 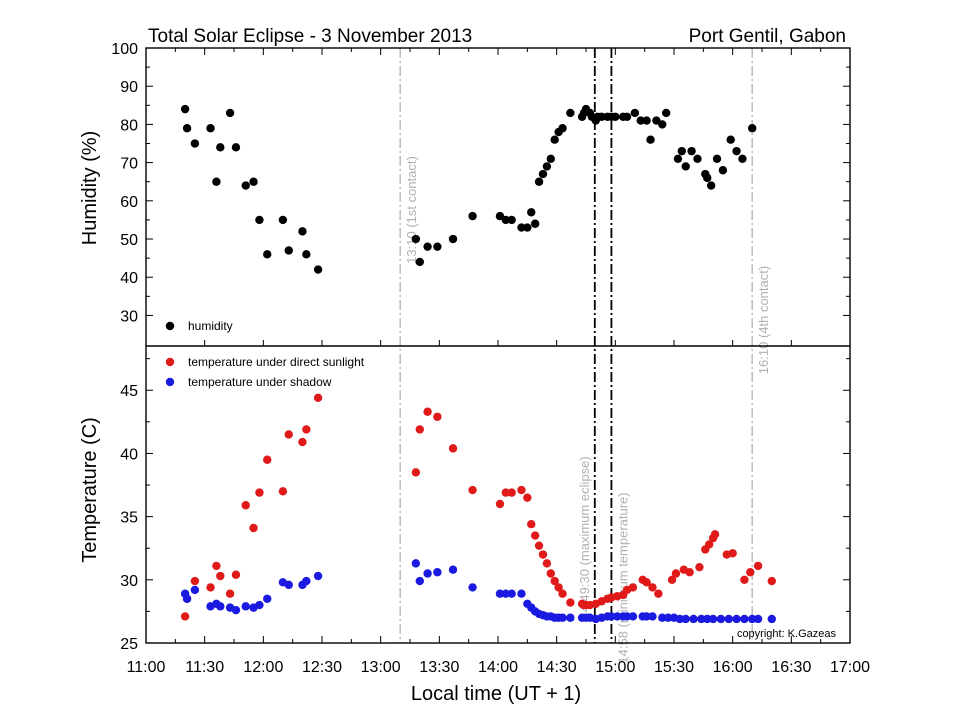 I want to click on x-tick-label: 12:00, so click(x=263, y=667).